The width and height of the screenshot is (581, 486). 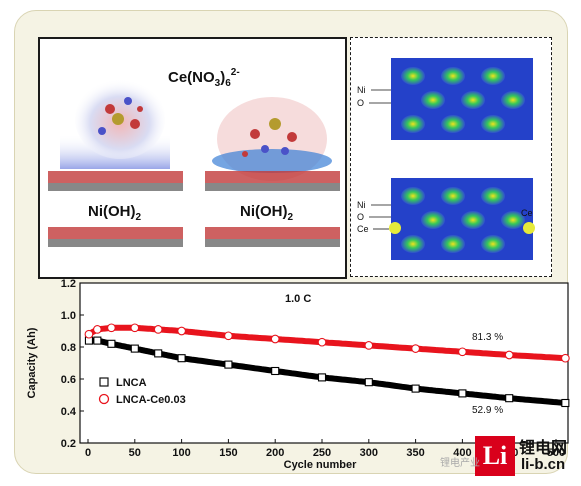 What do you see at coordinates (327, 365) in the screenshot?
I see `series-layer` at bounding box center [327, 365].